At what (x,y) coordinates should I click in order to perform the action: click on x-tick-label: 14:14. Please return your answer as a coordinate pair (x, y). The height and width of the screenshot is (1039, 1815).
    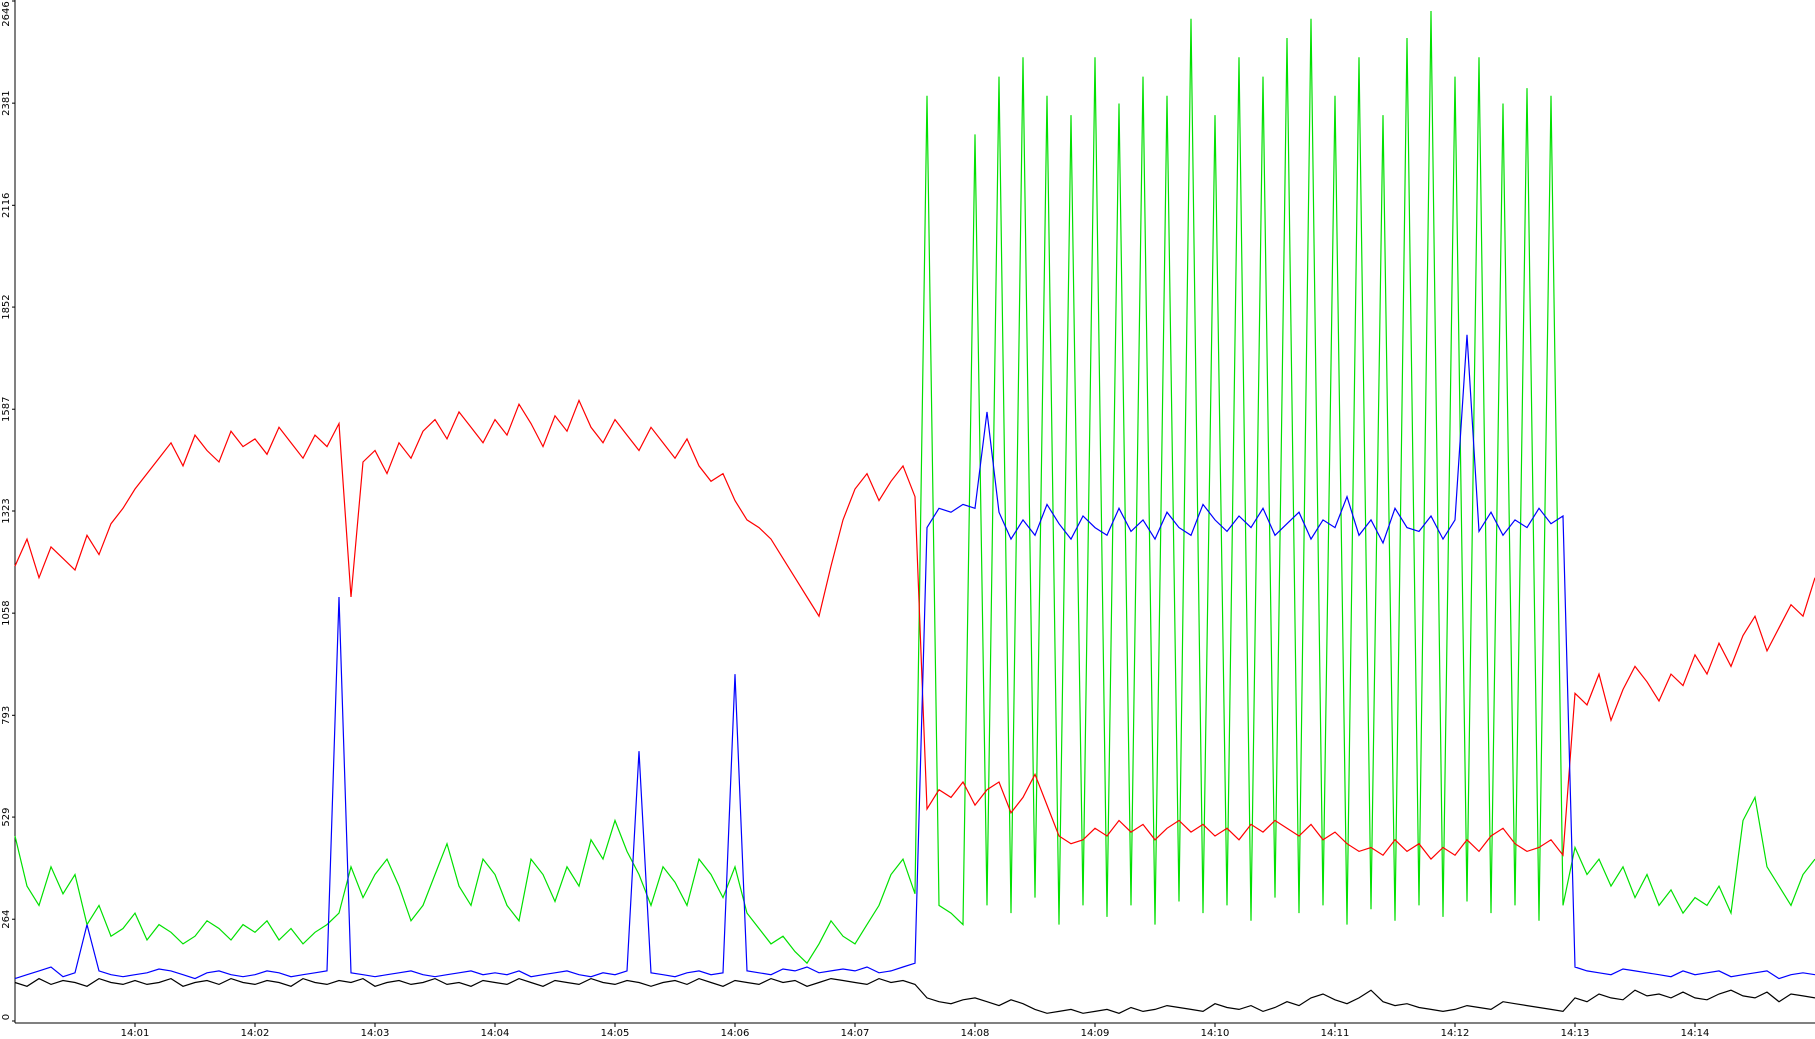
    Looking at the image, I should click on (1695, 1033).